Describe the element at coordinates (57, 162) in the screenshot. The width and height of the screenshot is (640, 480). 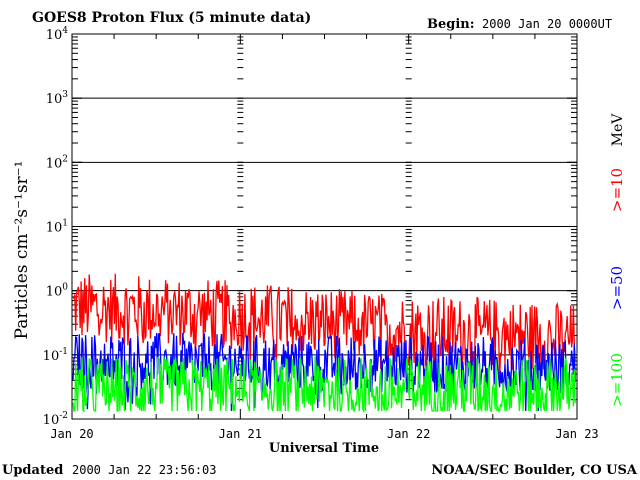
I see `y-tick-label: 10²` at that location.